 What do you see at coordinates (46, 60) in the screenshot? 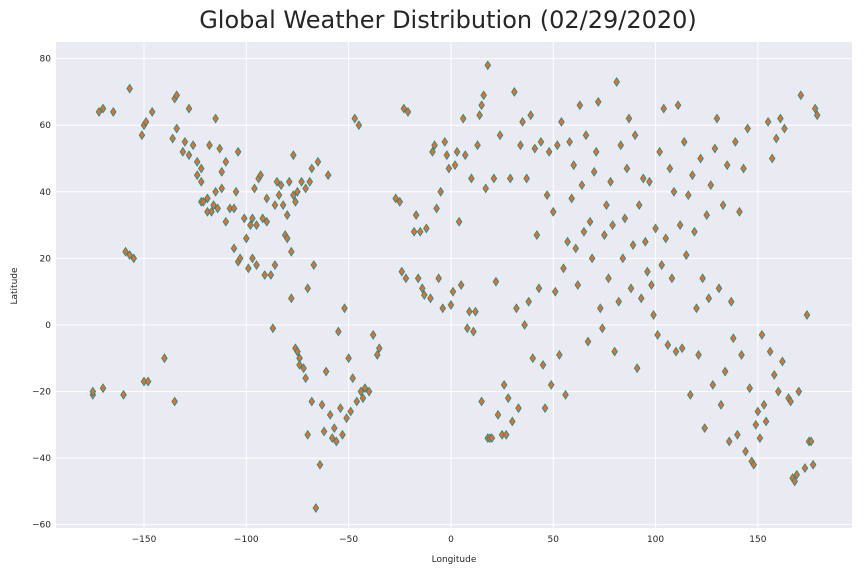
I see `y-tick-label: 80` at bounding box center [46, 60].